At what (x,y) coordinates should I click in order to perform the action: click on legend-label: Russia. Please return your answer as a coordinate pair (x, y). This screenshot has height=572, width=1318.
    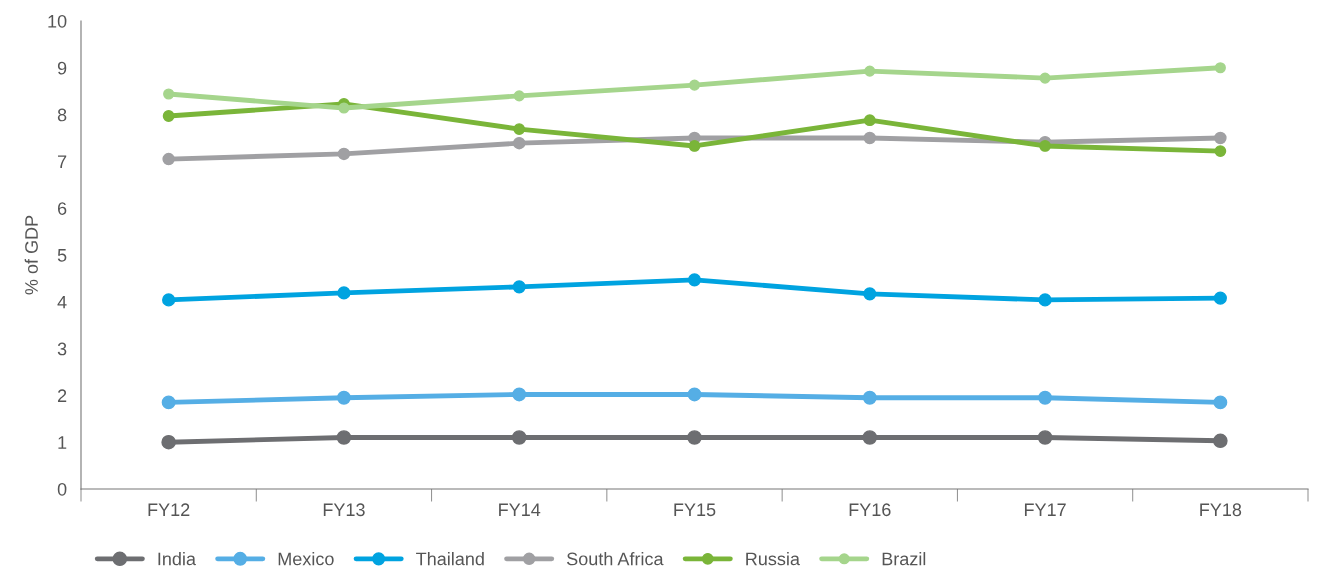
    Looking at the image, I should click on (773, 559).